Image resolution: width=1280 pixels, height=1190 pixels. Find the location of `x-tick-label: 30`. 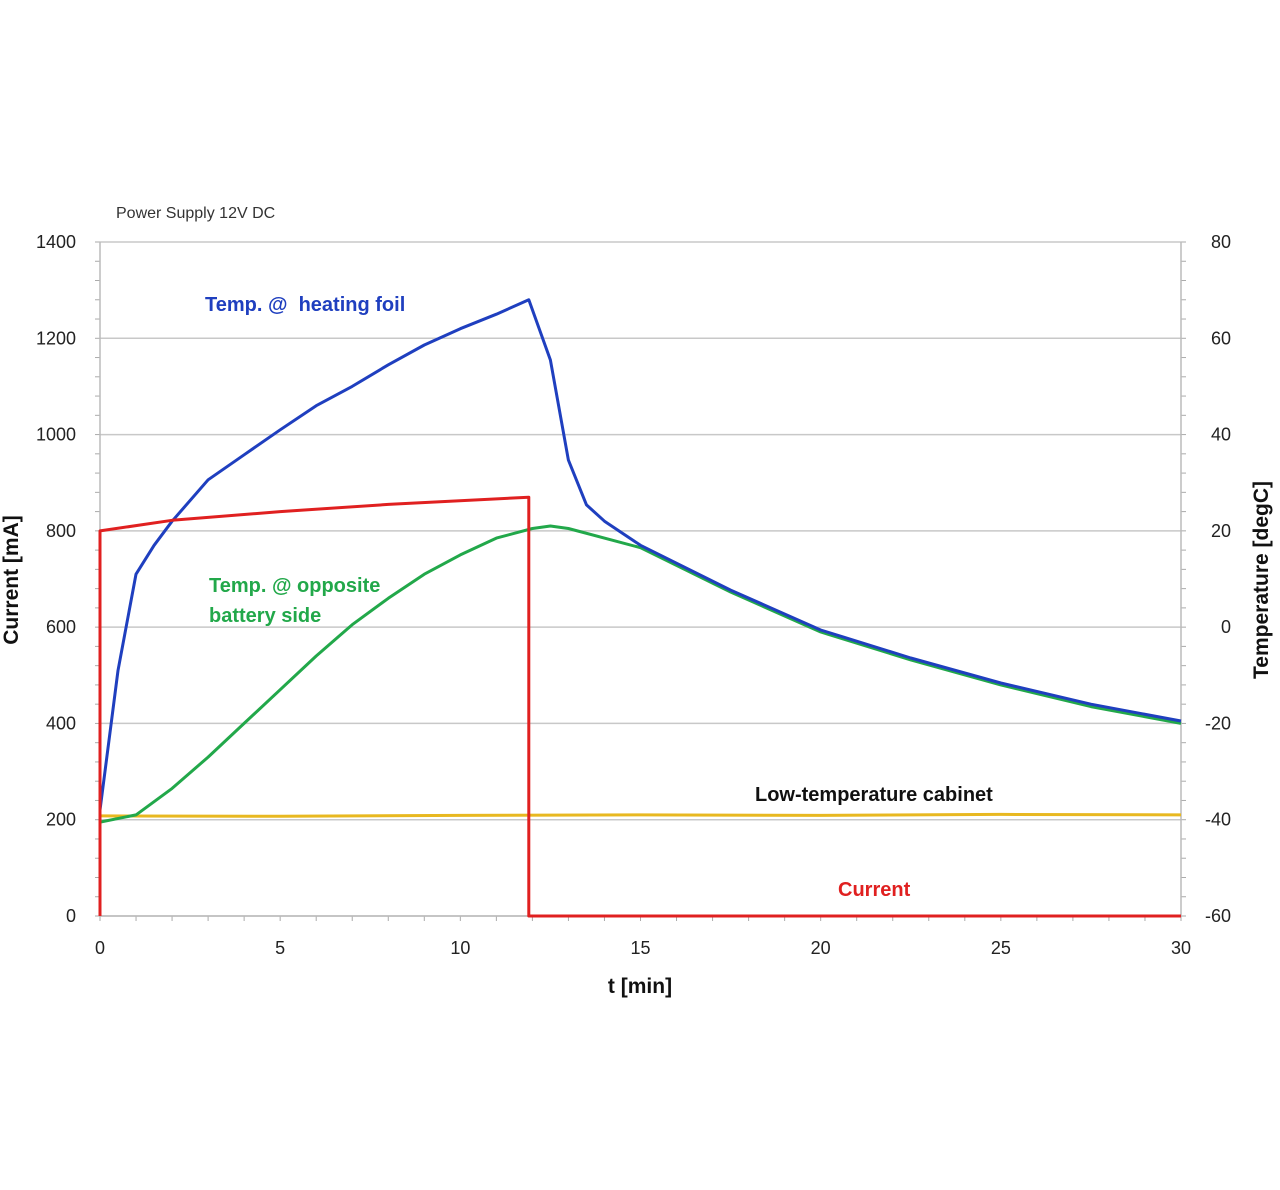

x-tick-label: 30 is located at coordinates (1181, 948).